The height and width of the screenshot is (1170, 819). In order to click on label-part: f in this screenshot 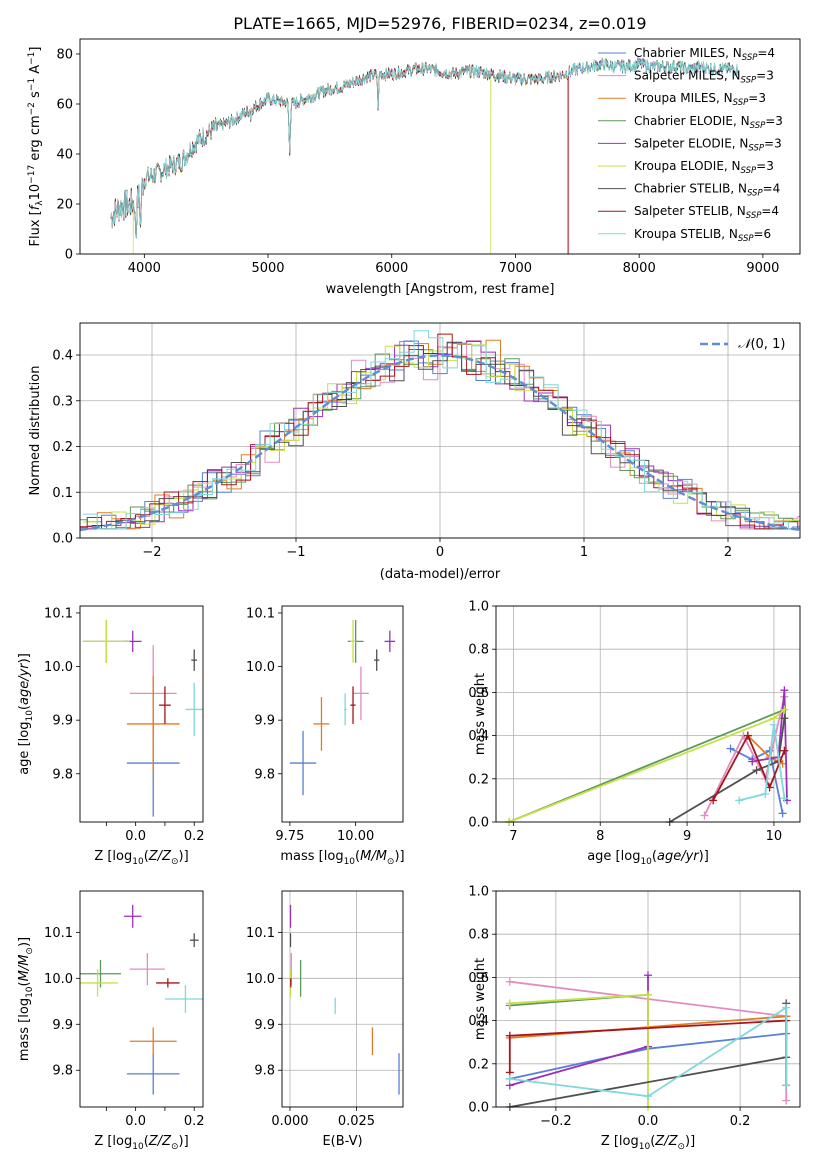, I will do `click(35, 206)`.